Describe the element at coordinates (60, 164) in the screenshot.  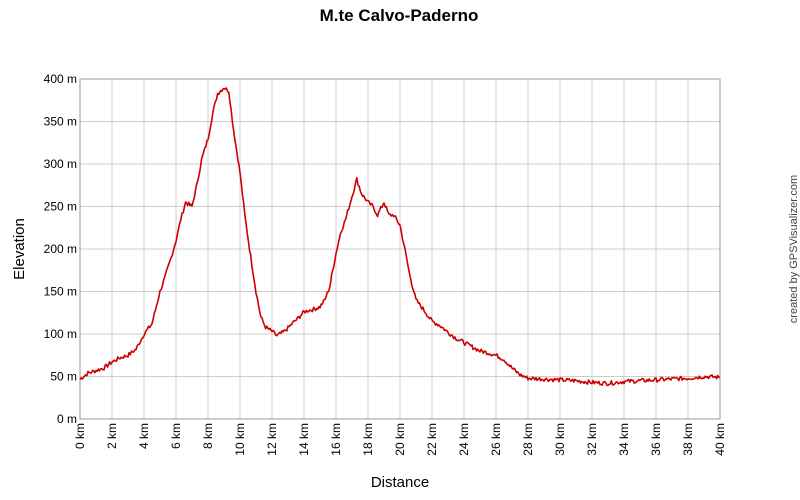
I see `y-tick-label: 300 m` at that location.